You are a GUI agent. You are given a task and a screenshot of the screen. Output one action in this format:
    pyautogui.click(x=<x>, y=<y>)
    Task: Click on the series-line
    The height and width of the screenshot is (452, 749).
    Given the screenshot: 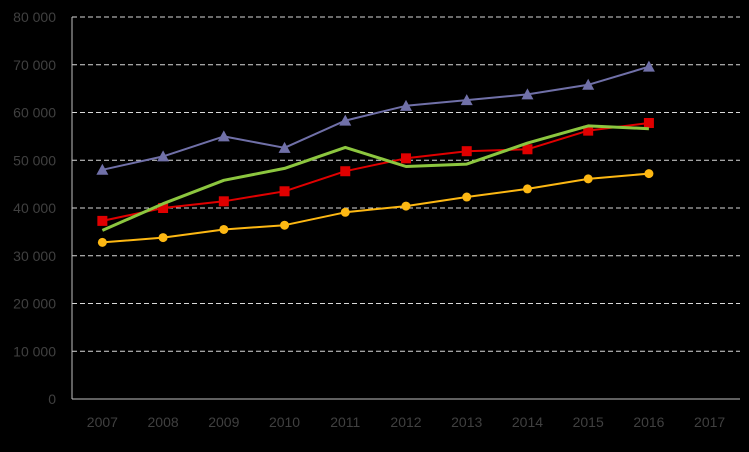 What is the action you would take?
    pyautogui.click(x=375, y=208)
    